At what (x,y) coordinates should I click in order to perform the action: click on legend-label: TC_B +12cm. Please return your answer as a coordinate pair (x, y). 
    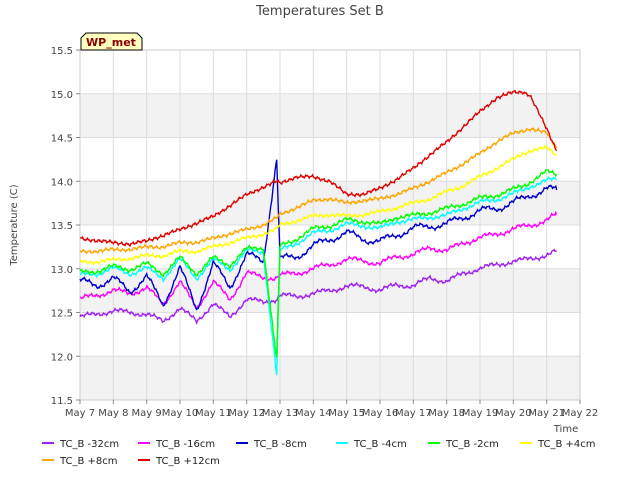
    Looking at the image, I should click on (187, 461).